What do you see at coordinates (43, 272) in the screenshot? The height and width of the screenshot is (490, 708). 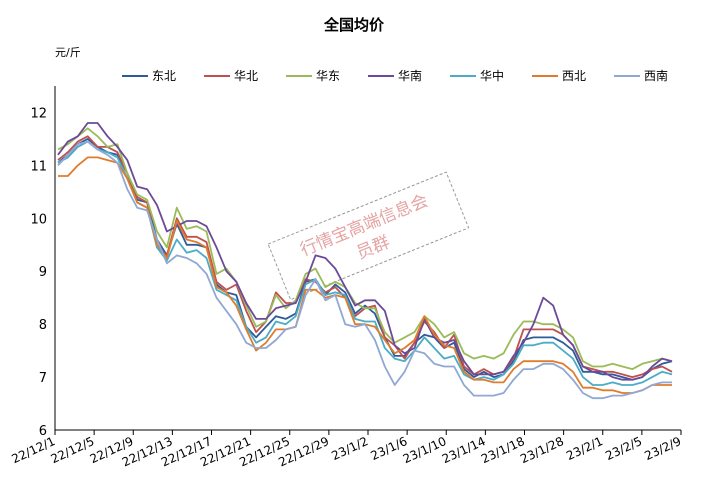 I see `y-tick-label: 9` at bounding box center [43, 272].